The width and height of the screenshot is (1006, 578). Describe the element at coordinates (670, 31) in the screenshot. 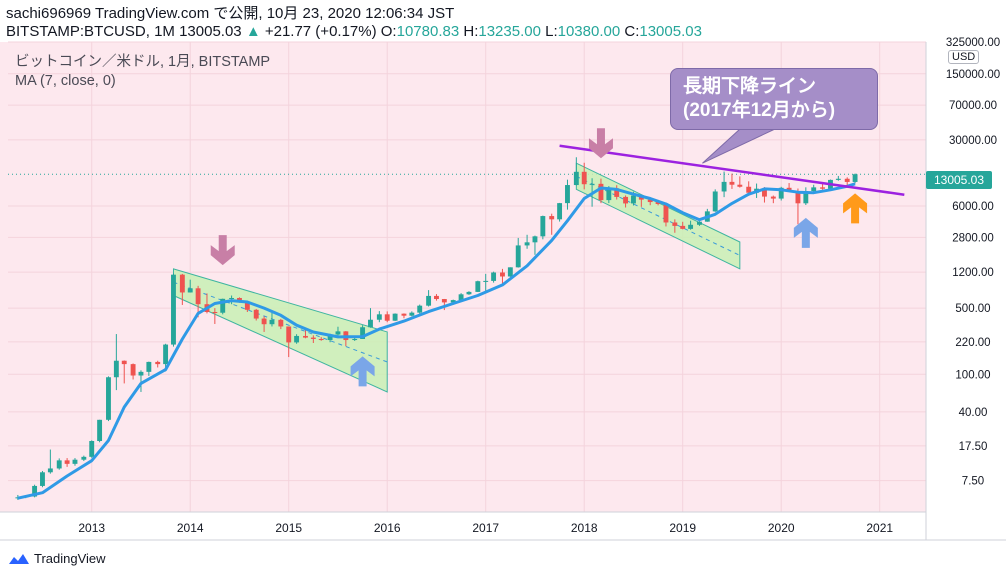

I see `close-value: 13005.03` at that location.